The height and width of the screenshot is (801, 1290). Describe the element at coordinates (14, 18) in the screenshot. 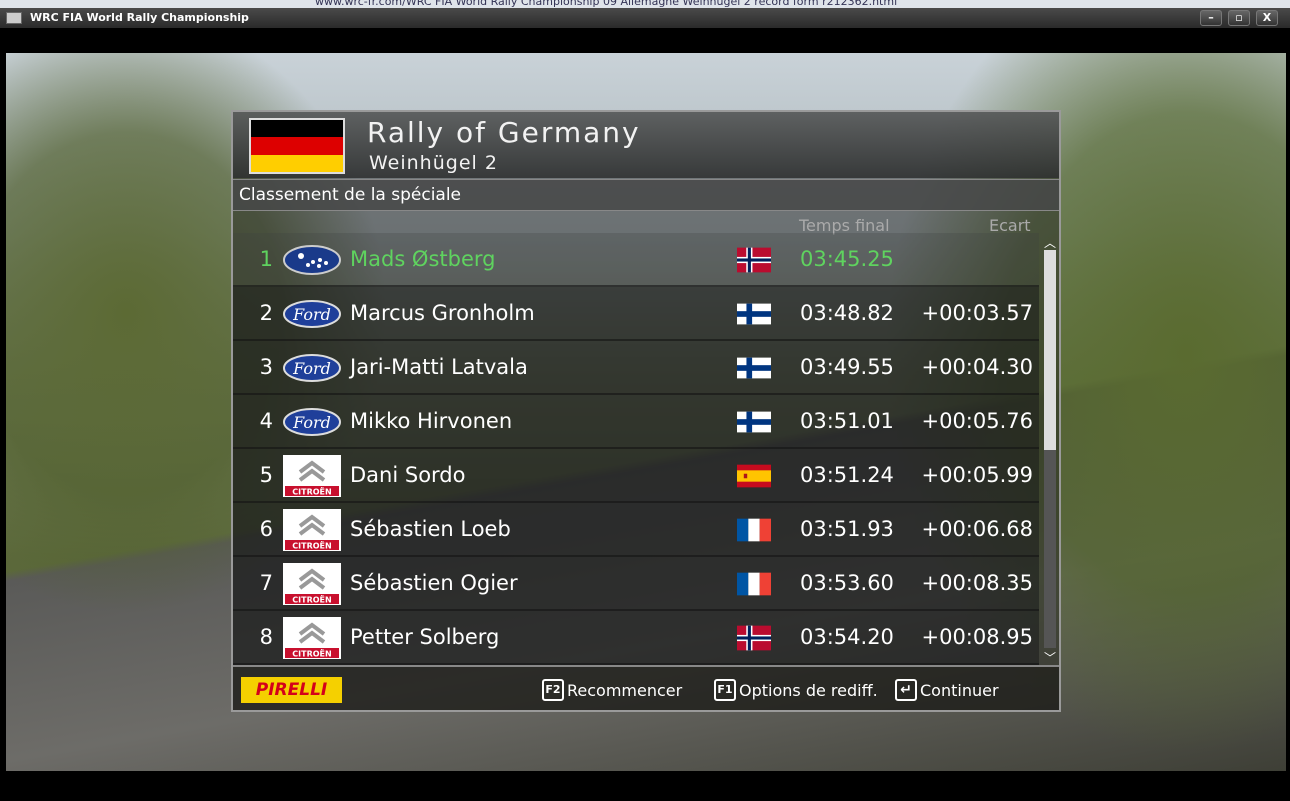

I see `app-icon` at that location.